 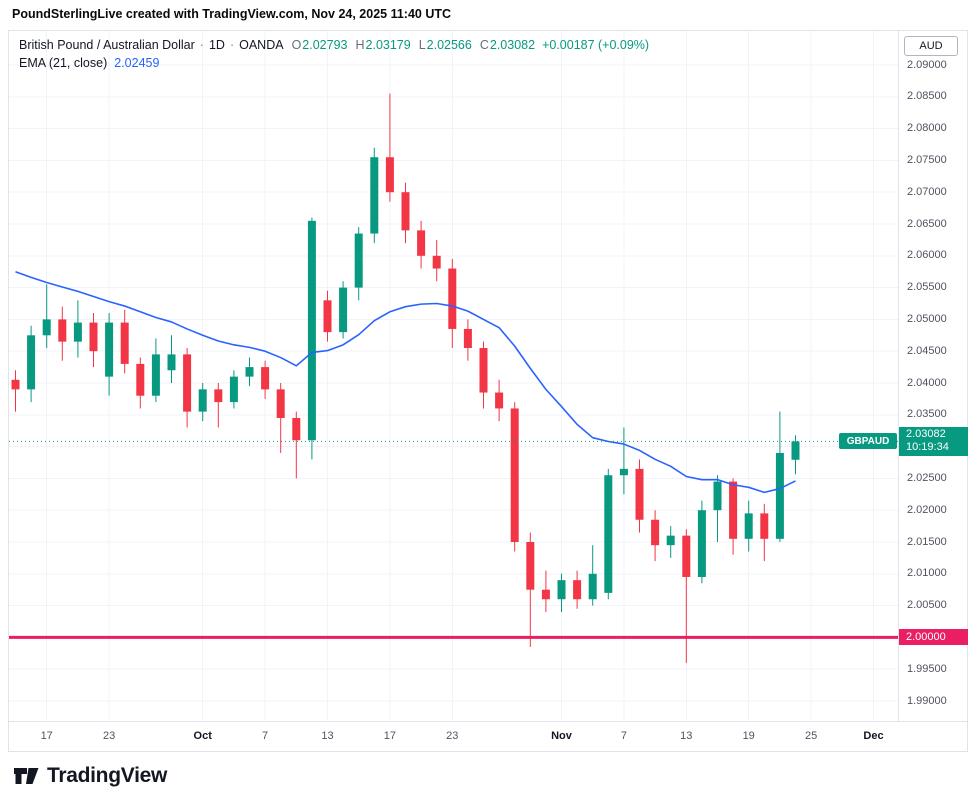 I want to click on time-tick-label: Nov, so click(x=561, y=736).